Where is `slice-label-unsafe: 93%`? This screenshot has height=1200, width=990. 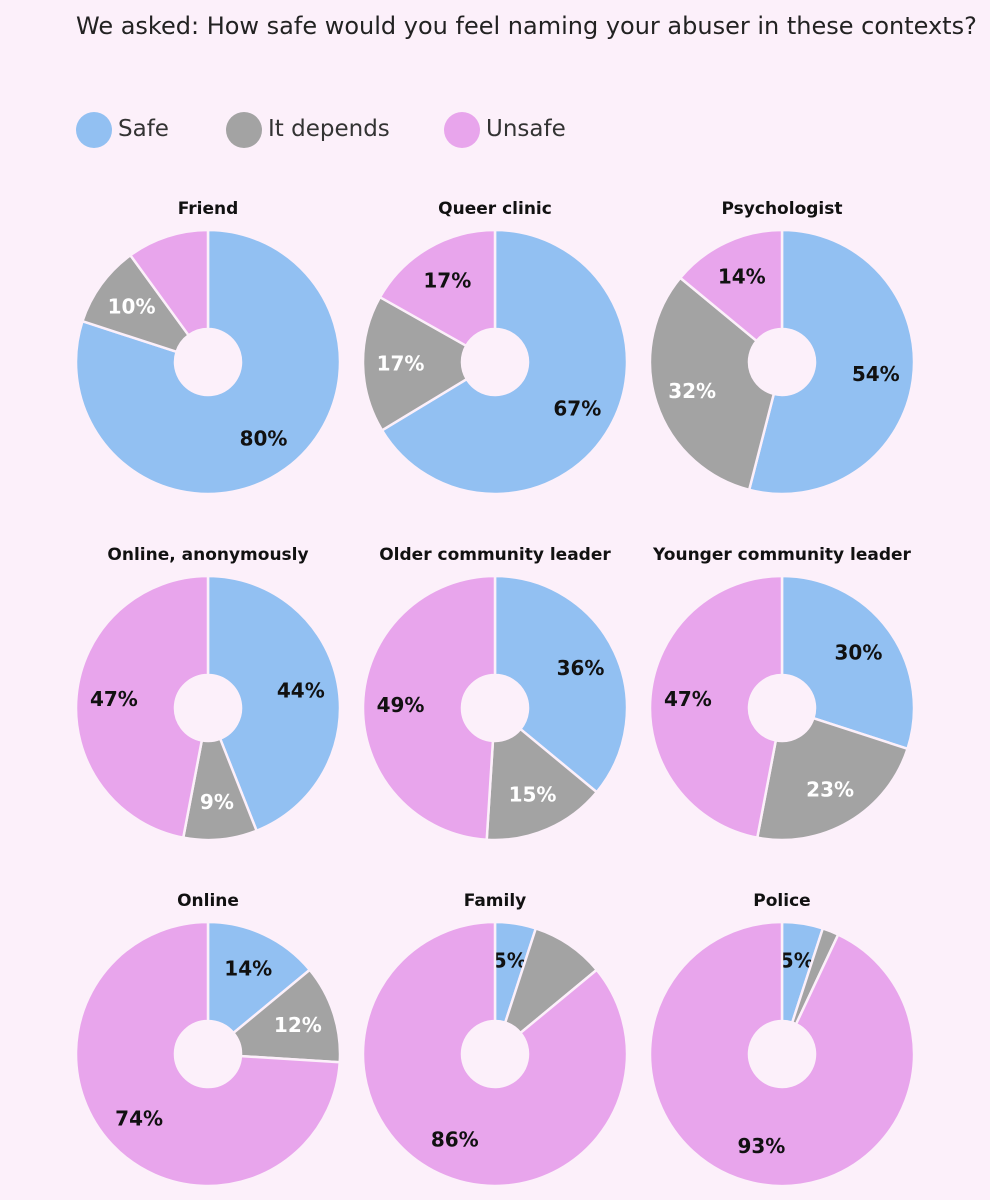
slice-label-unsafe: 93% is located at coordinates (761, 1146).